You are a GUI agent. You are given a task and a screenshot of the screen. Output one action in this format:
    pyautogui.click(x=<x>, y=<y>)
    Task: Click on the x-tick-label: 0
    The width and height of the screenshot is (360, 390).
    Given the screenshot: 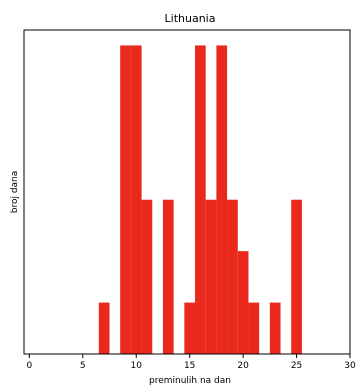 What is the action you would take?
    pyautogui.click(x=29, y=366)
    